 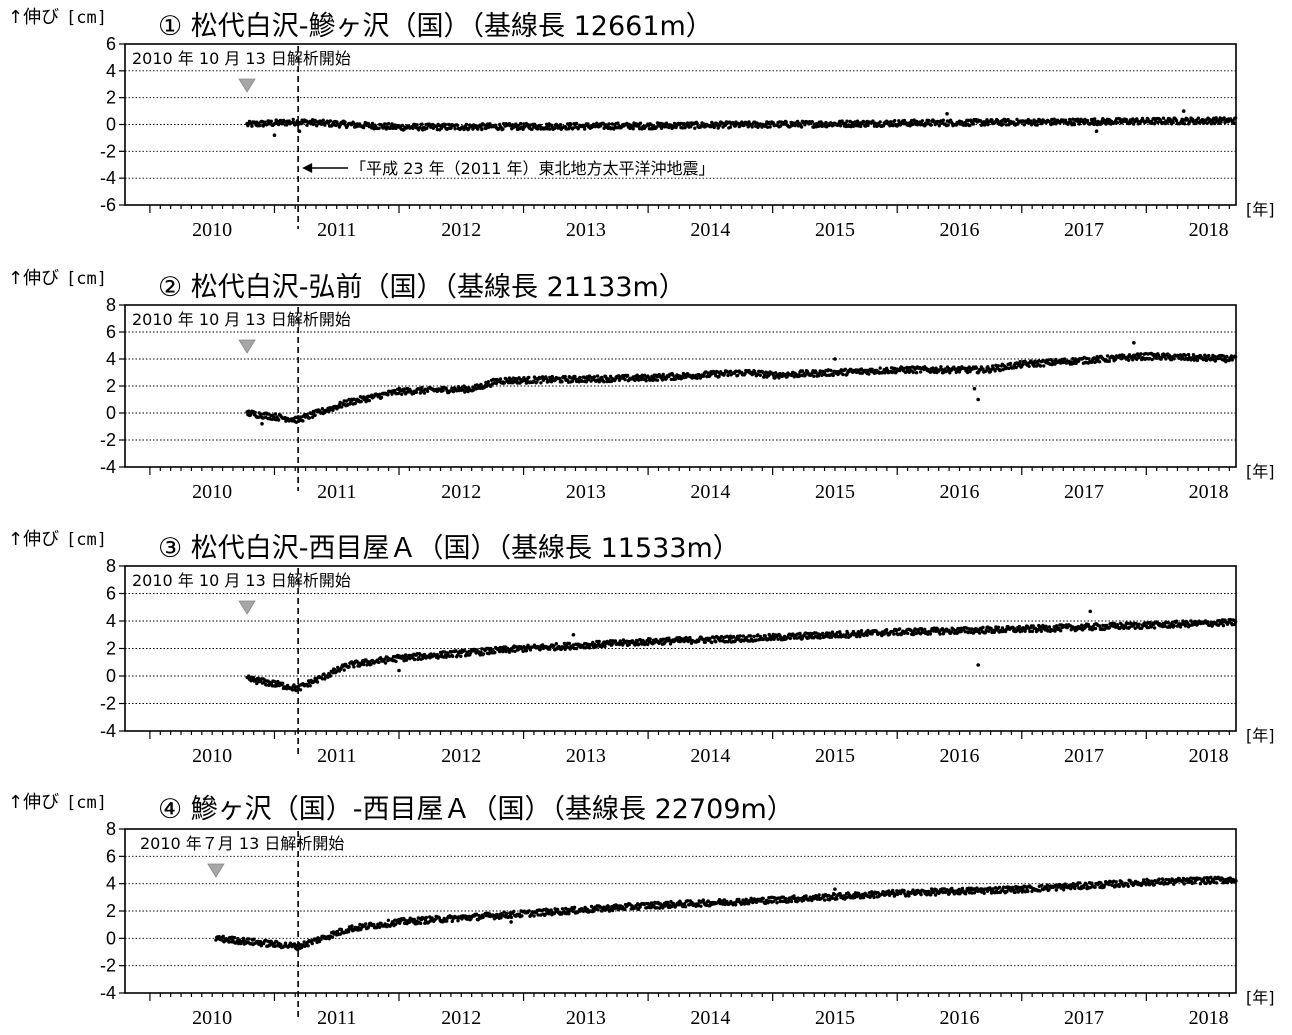 I want to click on arrow-head-icon, so click(x=307, y=168).